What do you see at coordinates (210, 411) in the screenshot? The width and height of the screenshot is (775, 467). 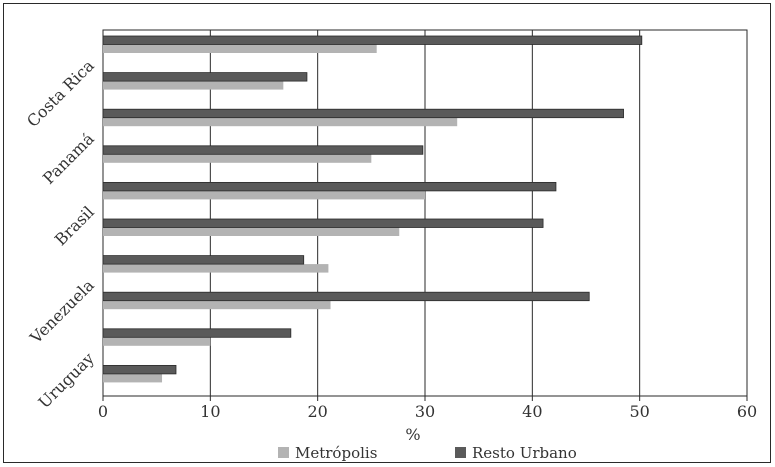 I see `x-tick-label: 10` at bounding box center [210, 411].